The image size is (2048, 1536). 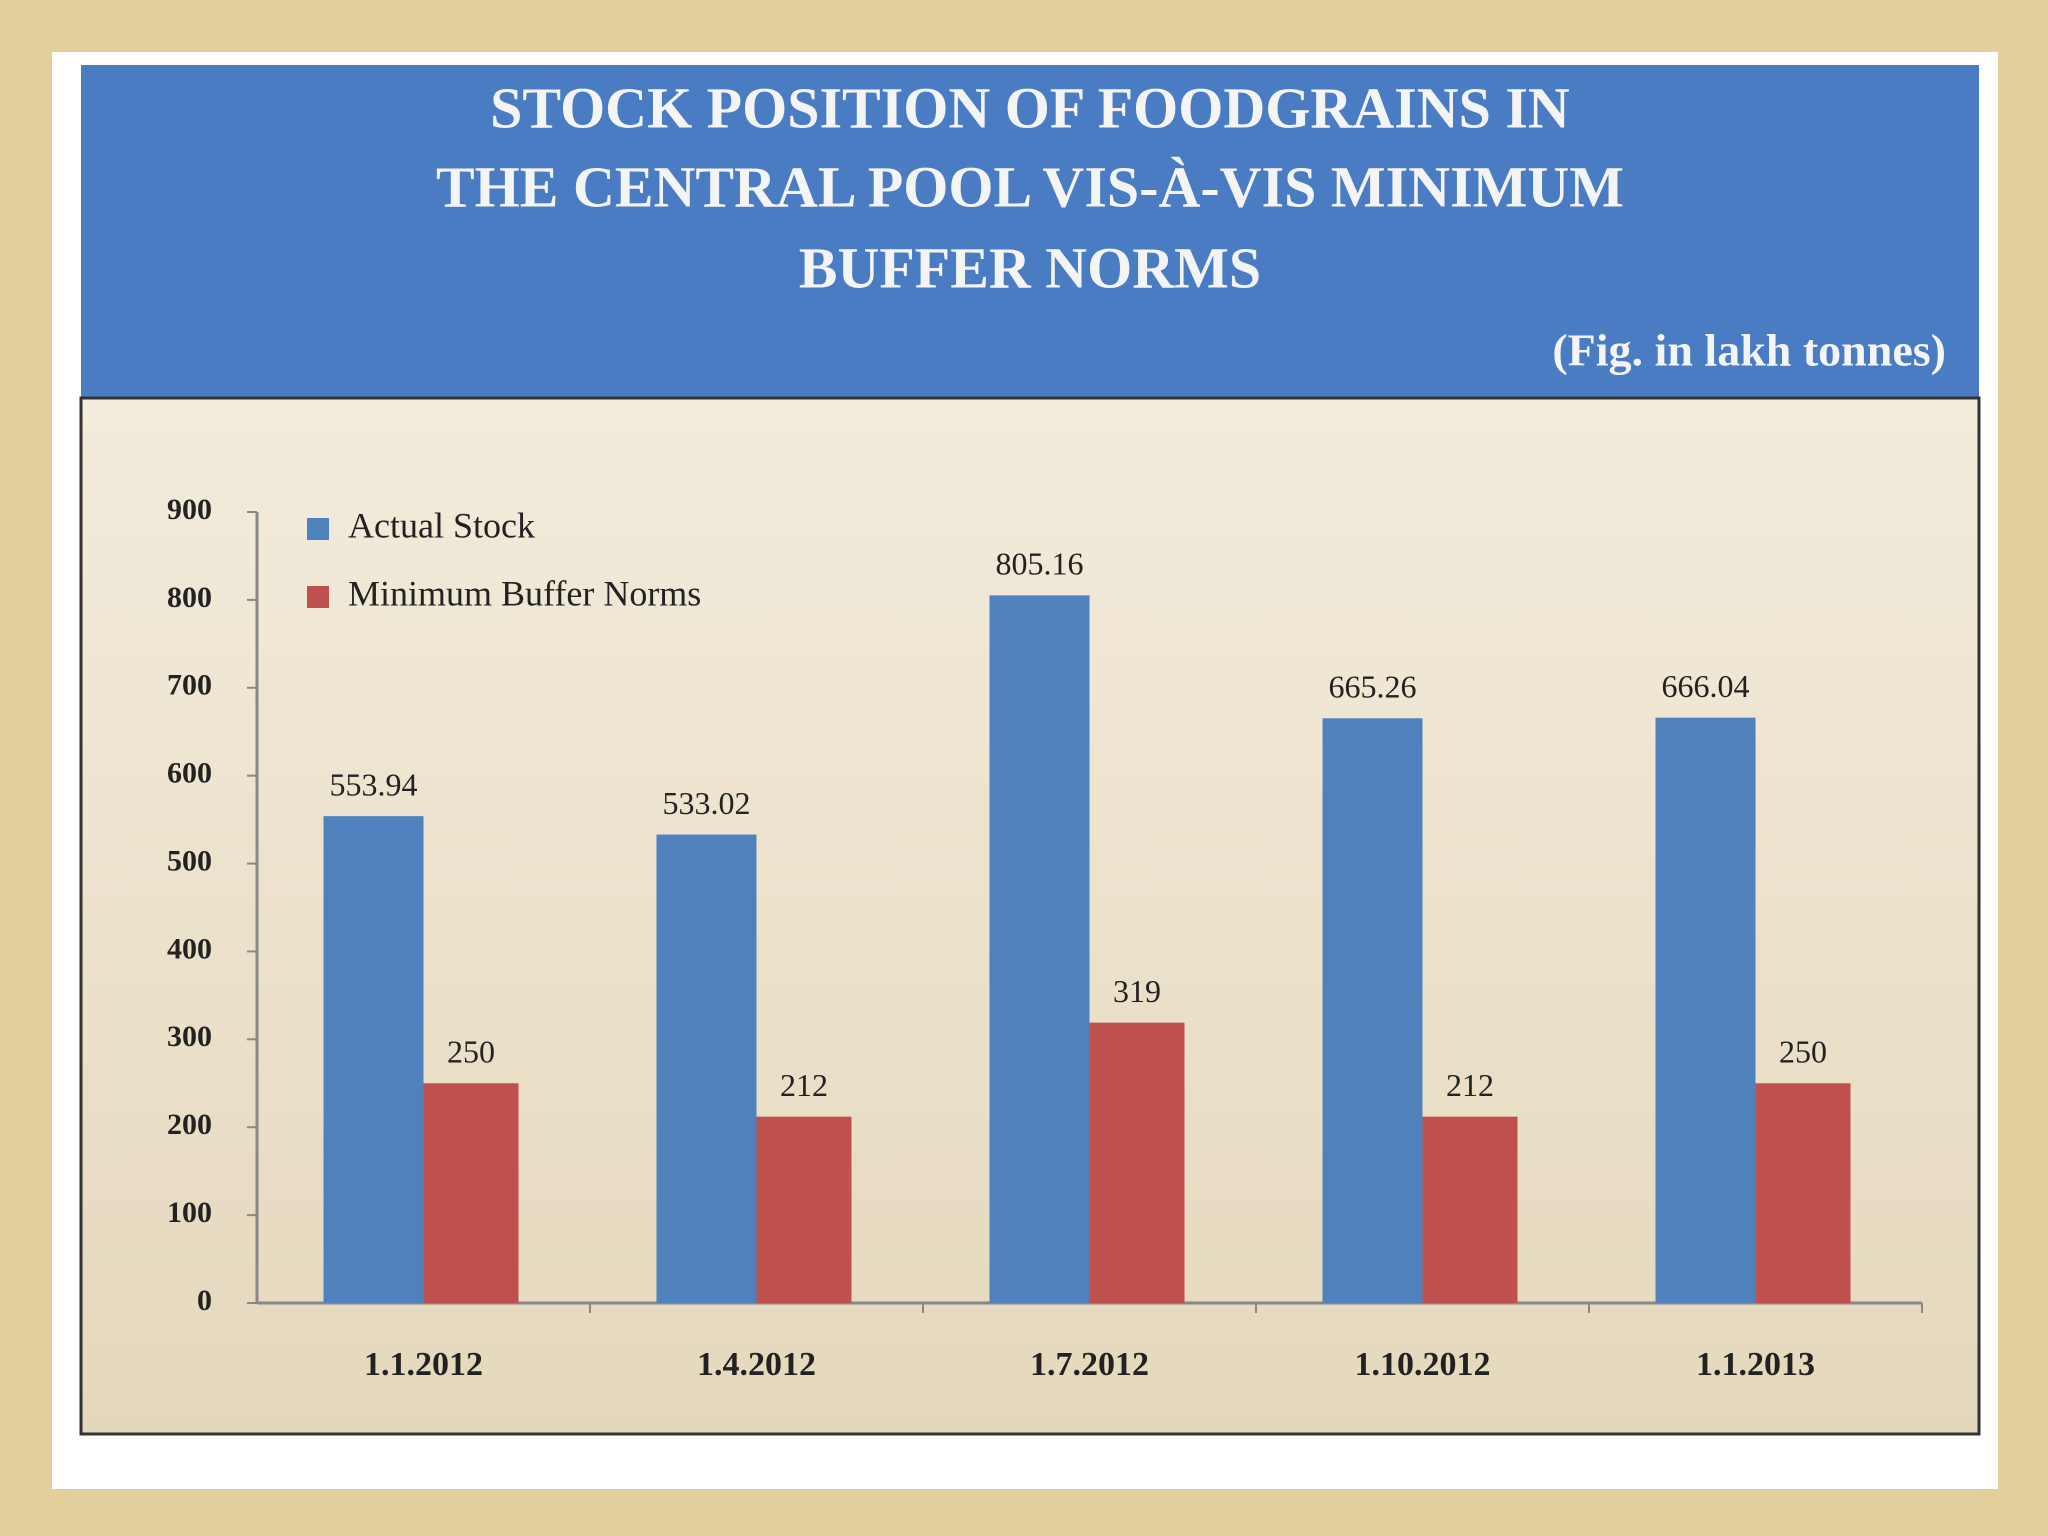 What do you see at coordinates (189, 1036) in the screenshot?
I see `y-tick-label: 300` at bounding box center [189, 1036].